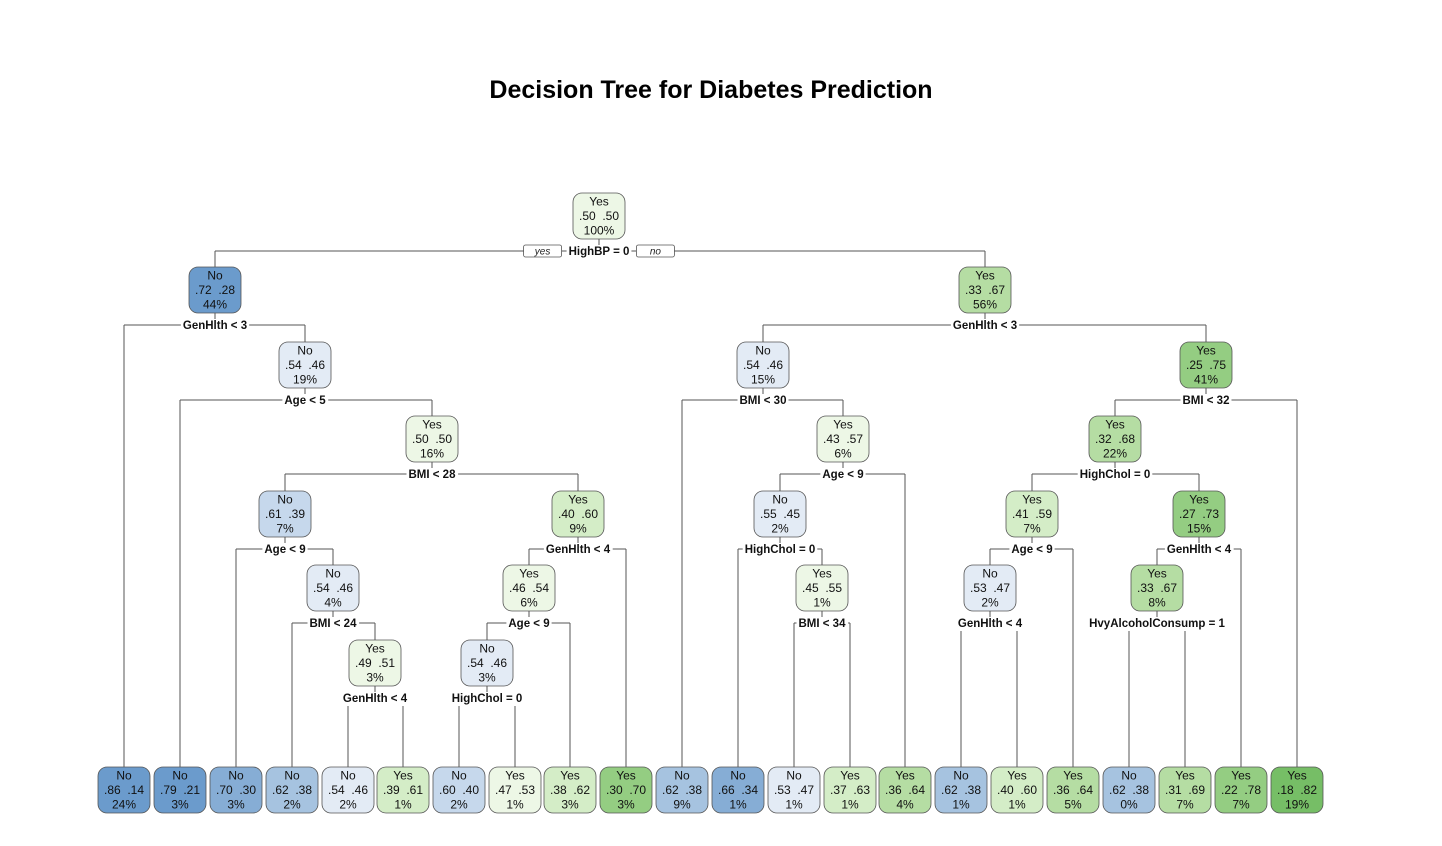 Image resolution: width=1442 pixels, height=846 pixels. Describe the element at coordinates (1157, 624) in the screenshot. I see `split-rule: HvyAlcoholConsump = 1` at that location.